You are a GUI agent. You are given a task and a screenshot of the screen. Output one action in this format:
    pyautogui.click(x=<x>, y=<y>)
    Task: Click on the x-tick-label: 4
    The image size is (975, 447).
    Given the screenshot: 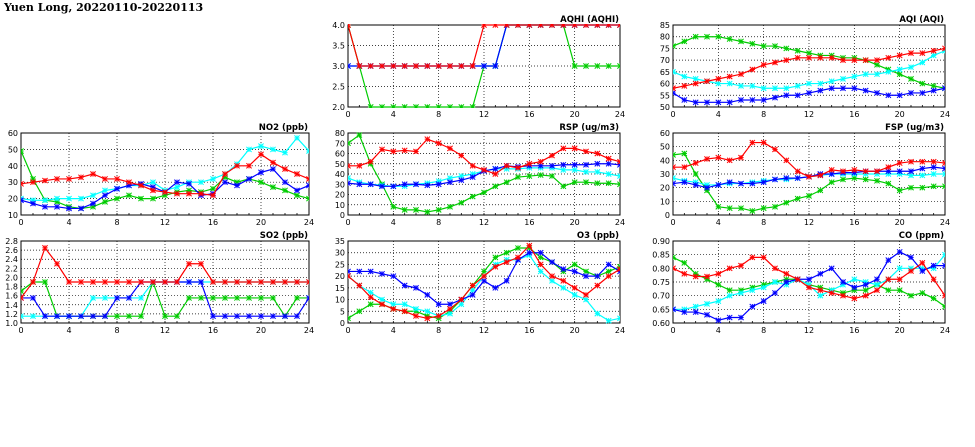 What is the action you would take?
    pyautogui.click(x=393, y=114)
    